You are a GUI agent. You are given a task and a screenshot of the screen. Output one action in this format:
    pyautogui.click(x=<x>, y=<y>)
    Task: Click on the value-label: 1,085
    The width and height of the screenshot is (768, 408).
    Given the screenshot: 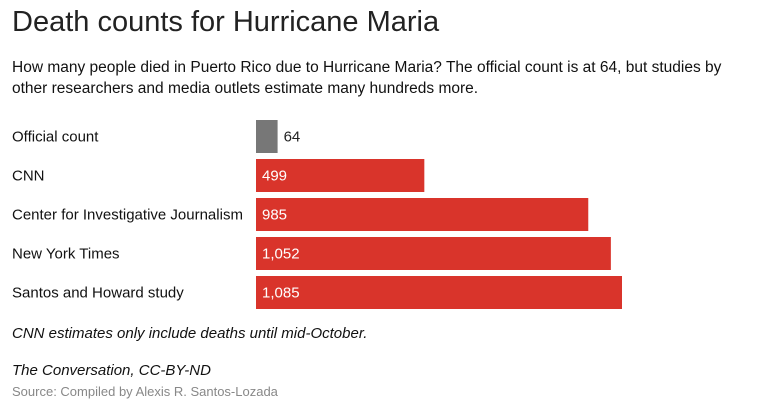 What is the action you would take?
    pyautogui.click(x=281, y=293)
    